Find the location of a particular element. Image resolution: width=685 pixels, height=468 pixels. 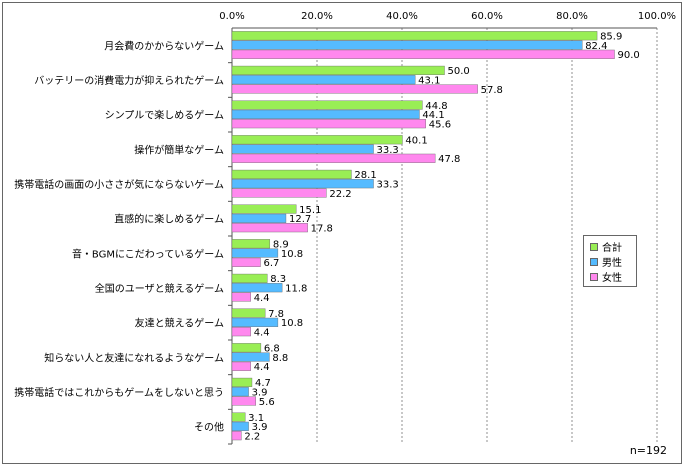

category-label: バッテリーの消費電力が抑えられたゲーム is located at coordinates (129, 80).